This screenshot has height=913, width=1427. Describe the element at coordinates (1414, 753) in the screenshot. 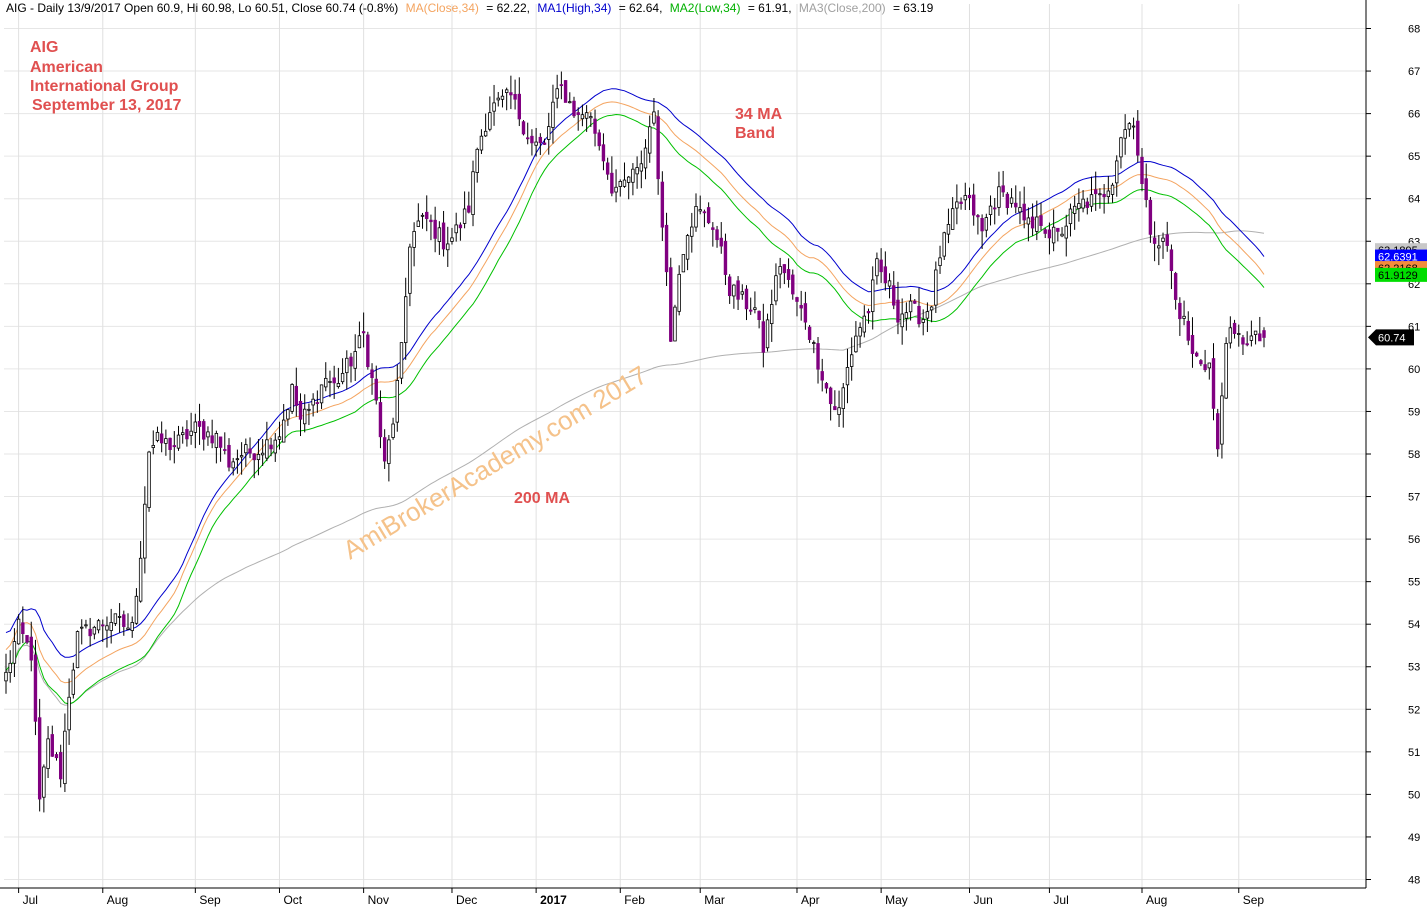

I see `y-tick-label: 51` at that location.